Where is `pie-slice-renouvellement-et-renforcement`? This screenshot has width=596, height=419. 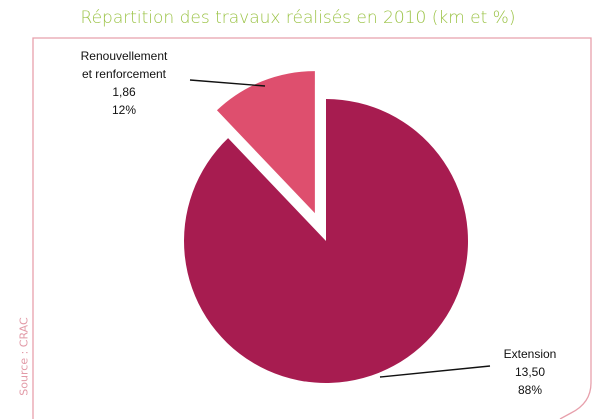 pie-slice-renouvellement-et-renforcement is located at coordinates (265, 142).